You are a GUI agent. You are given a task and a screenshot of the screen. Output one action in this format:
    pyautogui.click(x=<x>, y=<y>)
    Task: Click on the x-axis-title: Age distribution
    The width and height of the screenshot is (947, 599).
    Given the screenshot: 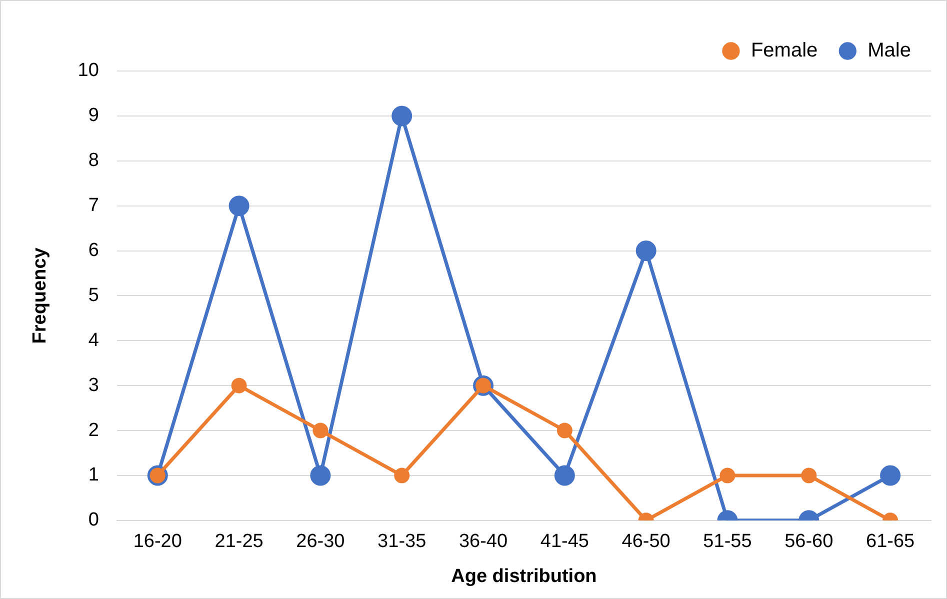 What is the action you would take?
    pyautogui.click(x=524, y=576)
    